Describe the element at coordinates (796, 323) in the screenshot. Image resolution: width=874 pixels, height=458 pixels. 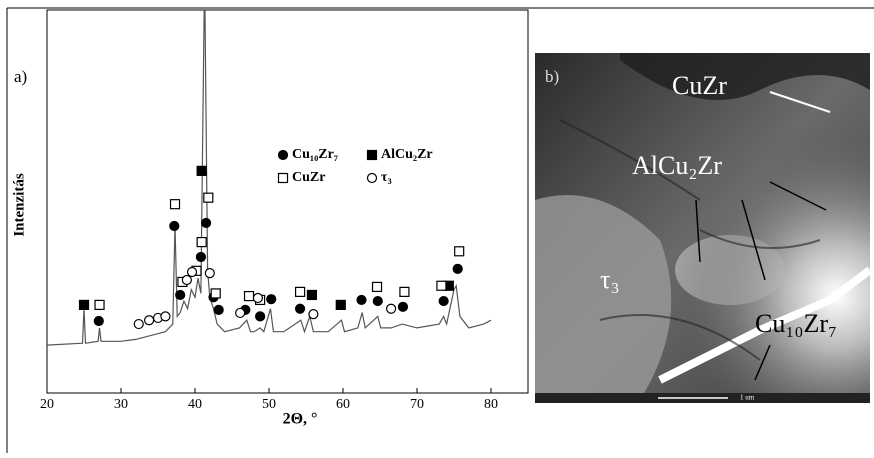
I see `phase-label: Cu₁₀Zr₇` at that location.